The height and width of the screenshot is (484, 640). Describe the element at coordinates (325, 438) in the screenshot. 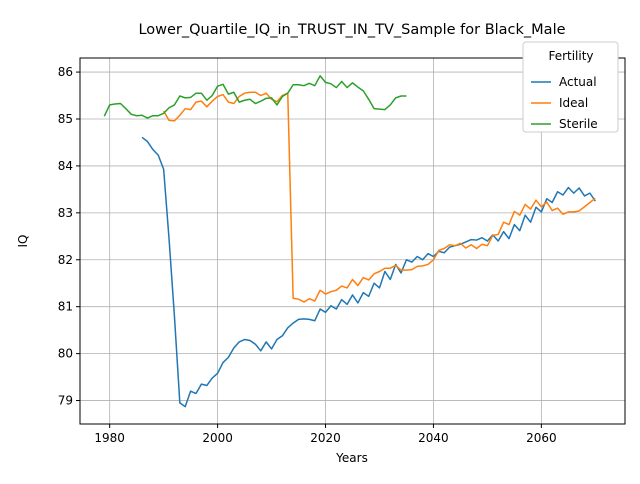

I see `x-tick-label: 2020` at that location.